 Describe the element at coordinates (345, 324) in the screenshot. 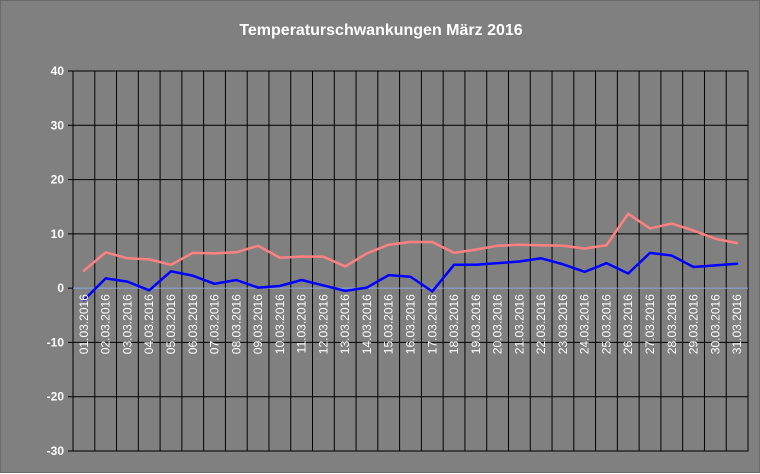

I see `x-tick-label: 13.03.2016` at that location.